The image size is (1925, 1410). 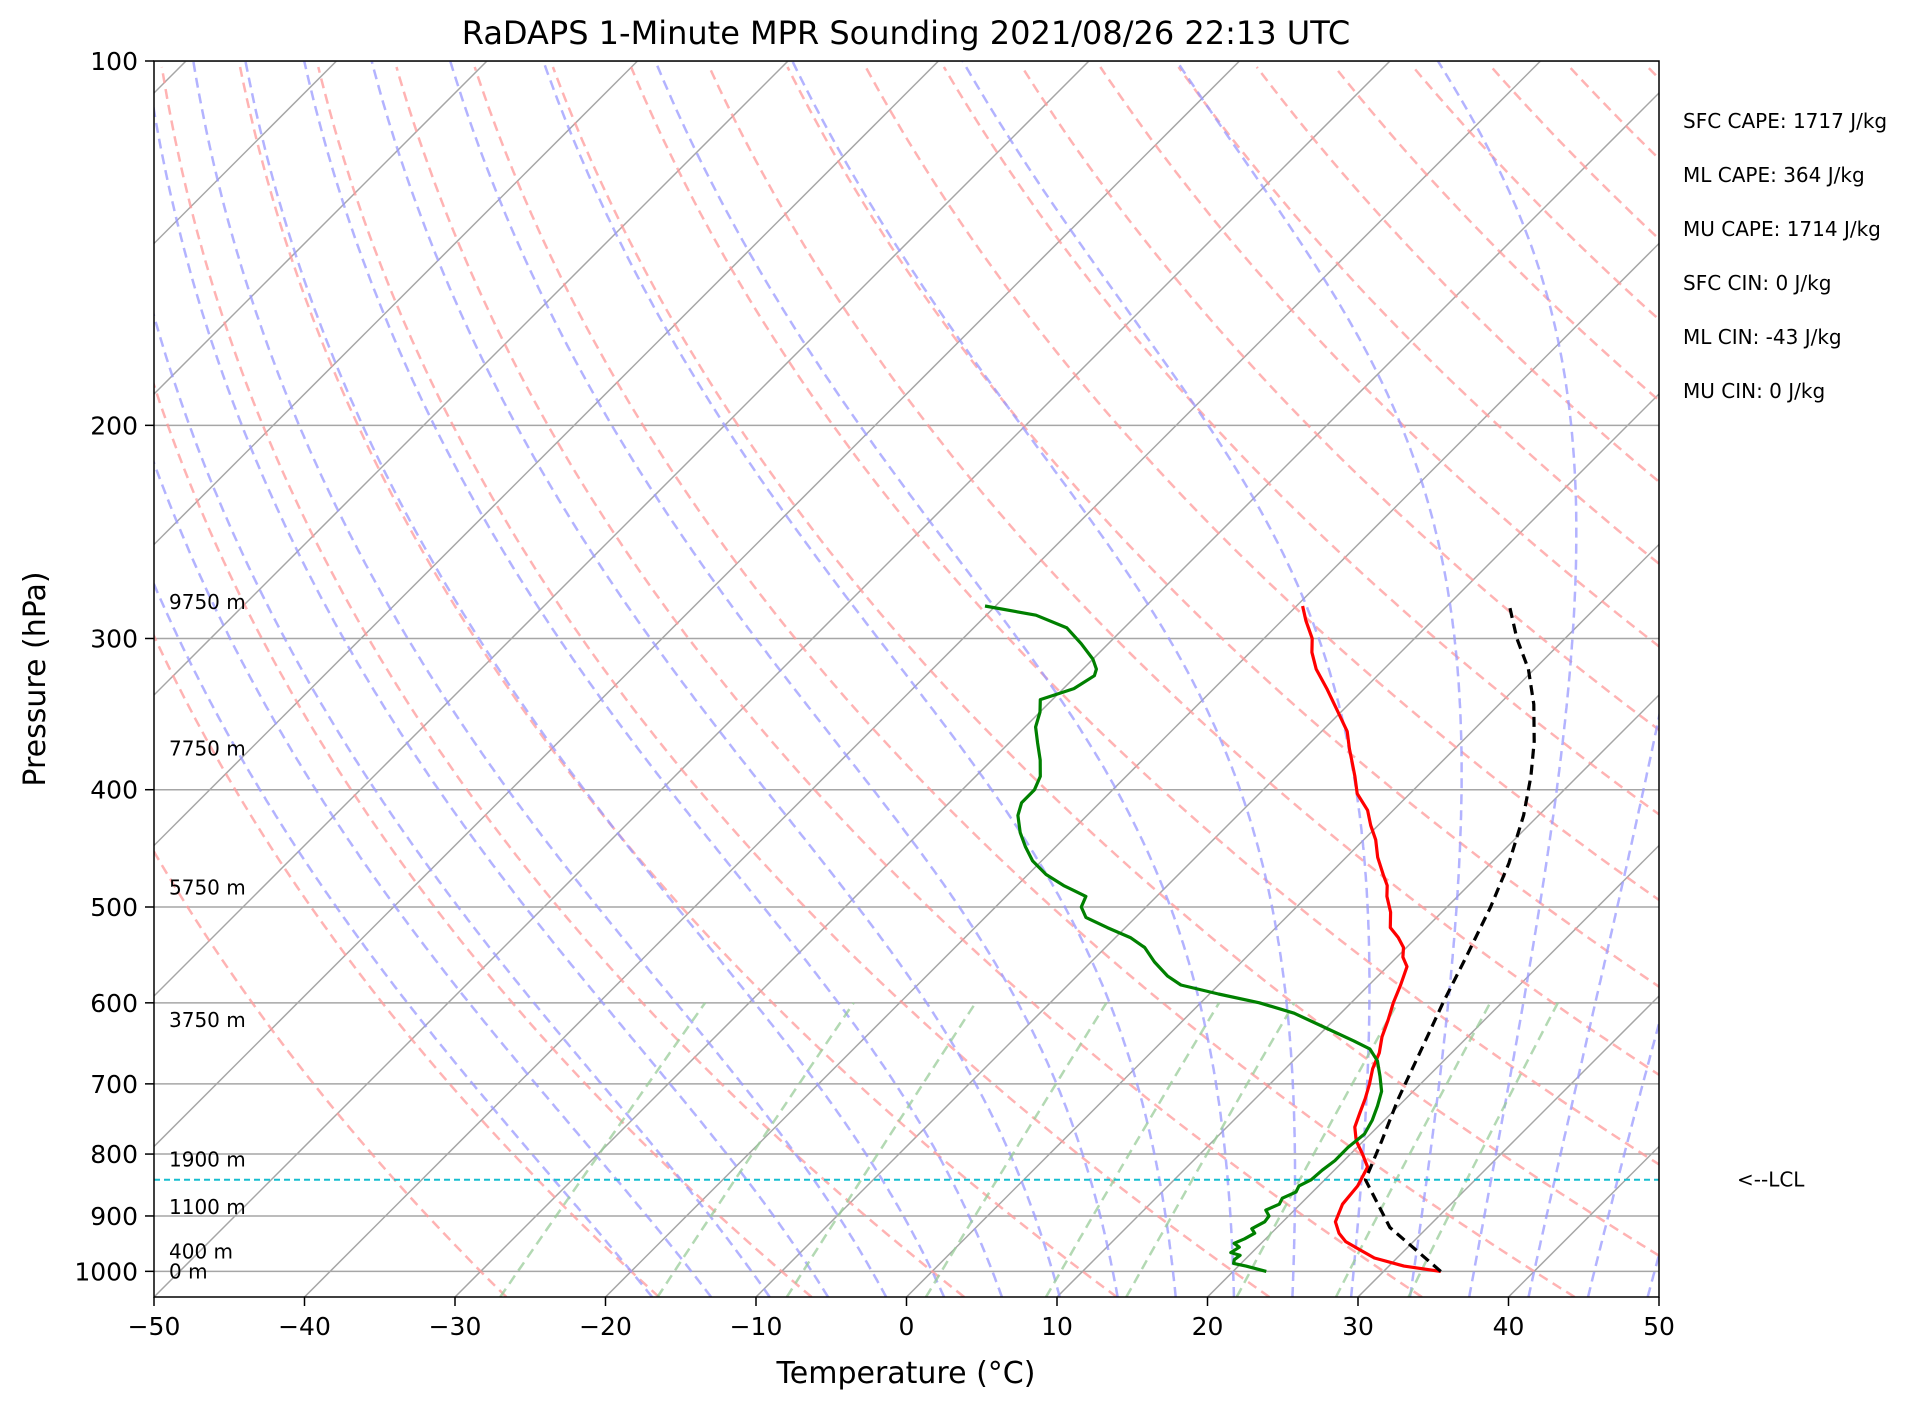 I want to click on height-label: 1900 m, so click(x=207, y=1159).